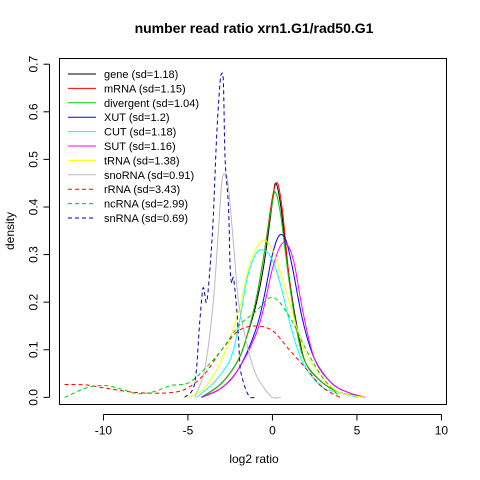 This screenshot has width=480, height=480. What do you see at coordinates (254, 28) in the screenshot?
I see `chart-title: number read ratio xrn1.G1/rad50.G1` at bounding box center [254, 28].